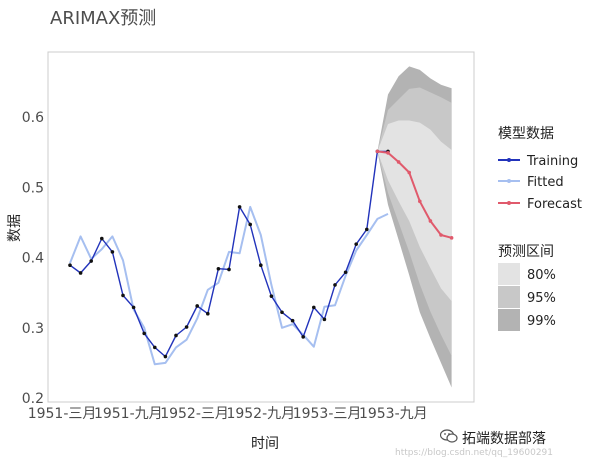 The image size is (600, 467). I want to click on legend-item-training: Training, so click(538, 161).